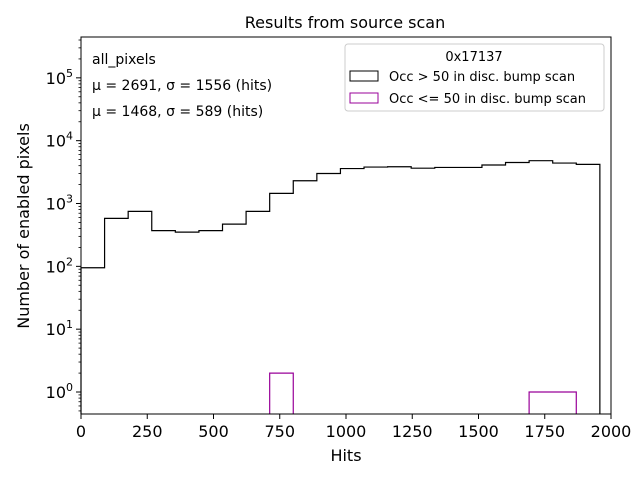 The width and height of the screenshot is (640, 480). Describe the element at coordinates (59, 140) in the screenshot. I see `y-tick-label: 10⁴` at that location.